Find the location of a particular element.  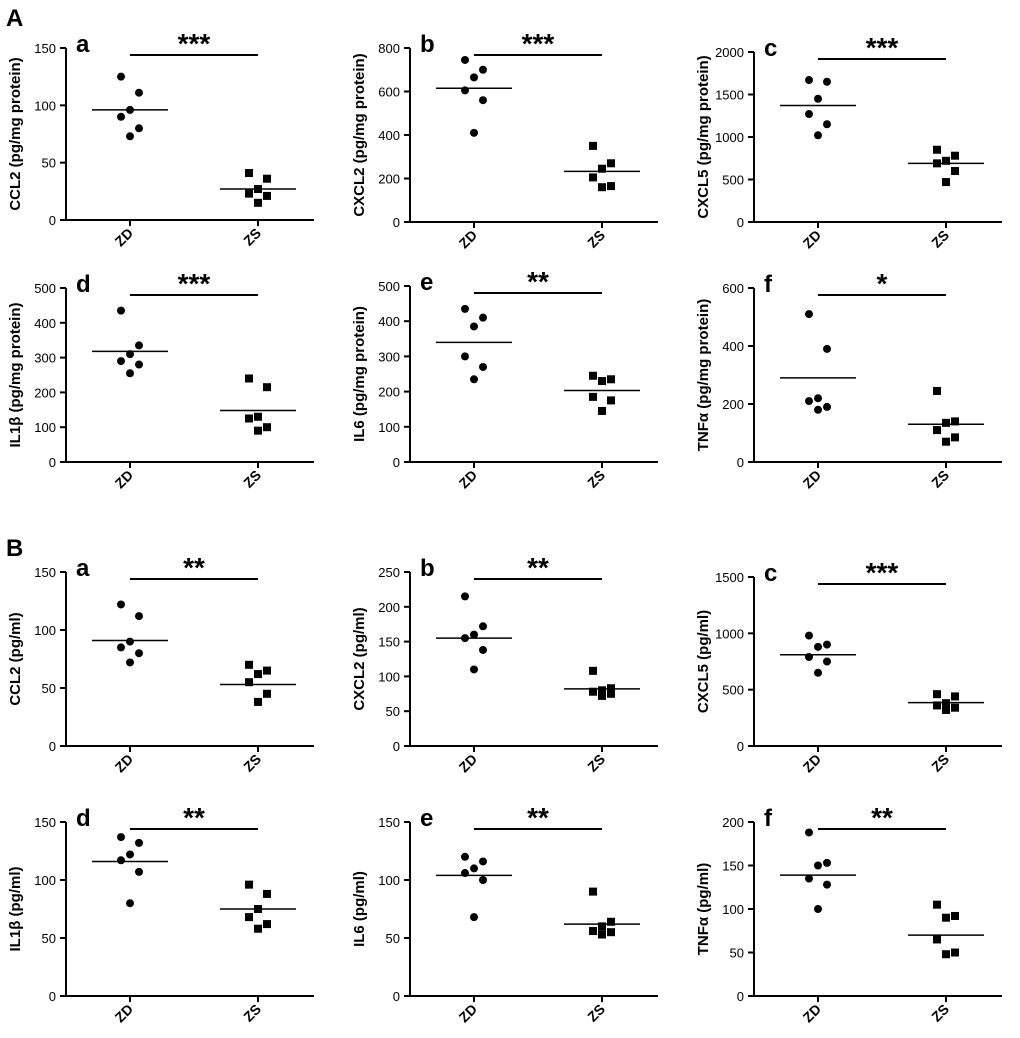

significance-stars: * is located at coordinates (882, 283).